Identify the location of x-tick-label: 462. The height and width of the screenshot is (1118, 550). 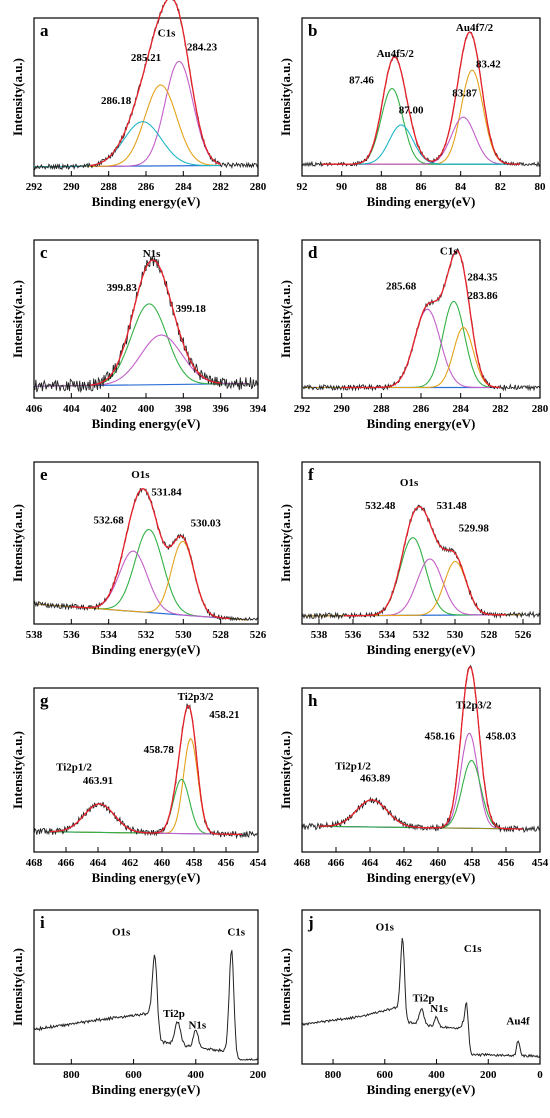
(404, 863).